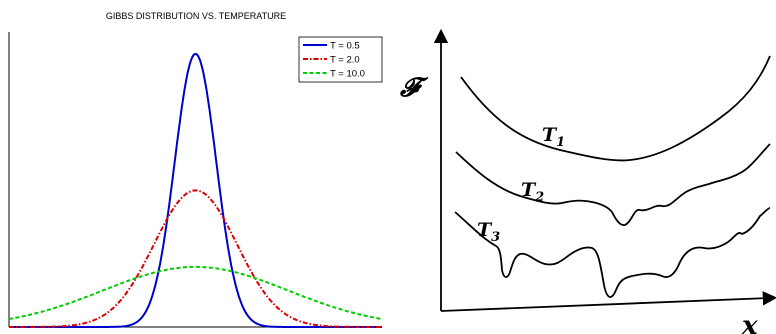 The image size is (776, 334). I want to click on legend-label-t05: T = 0.5, so click(345, 46).